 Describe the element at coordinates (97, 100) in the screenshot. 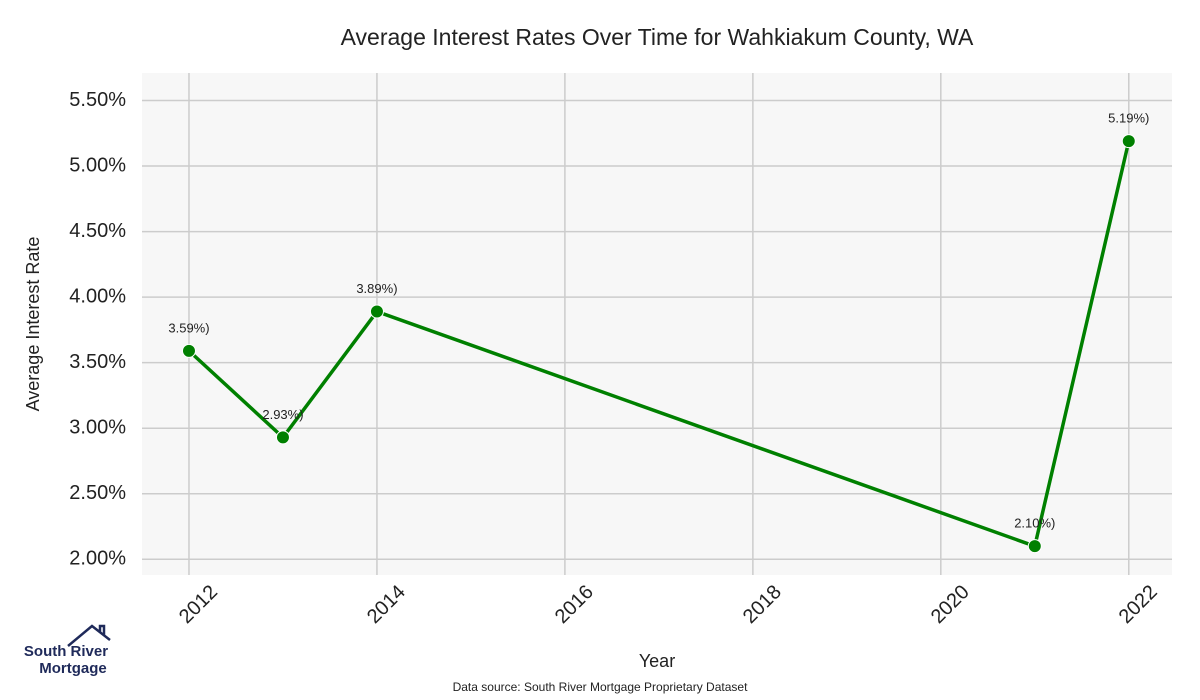

I see `y-tick-label: 5.50%` at that location.